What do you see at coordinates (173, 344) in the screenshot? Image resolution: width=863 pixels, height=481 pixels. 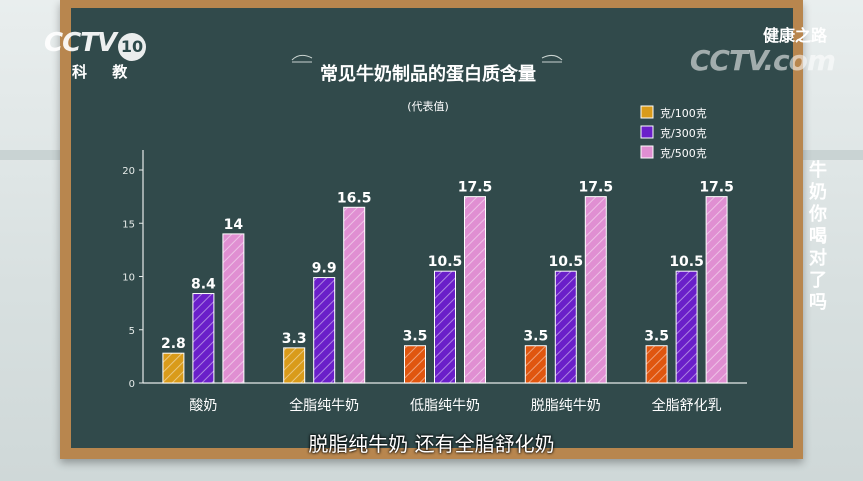 I see `bar-value-label: 2.8` at bounding box center [173, 344].